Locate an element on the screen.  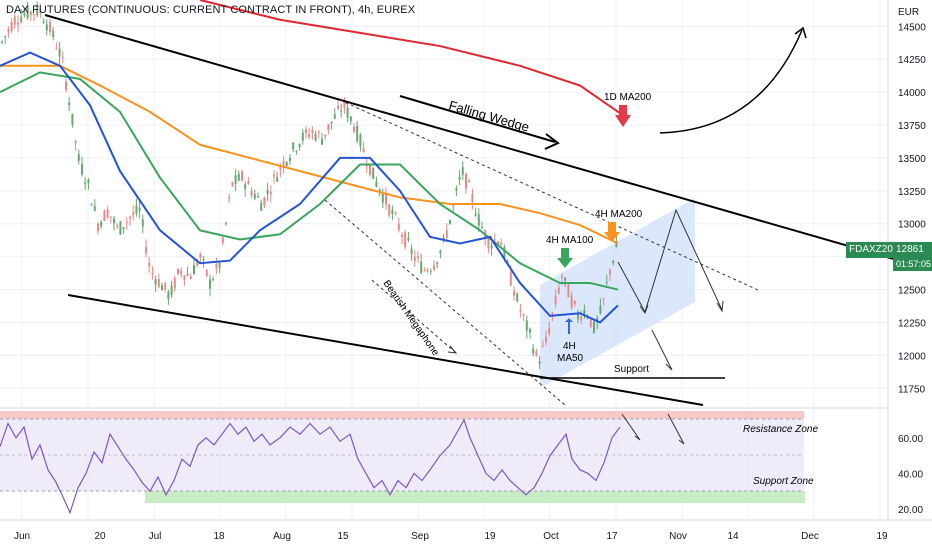
ma200-4h-arrow is located at coordinates (612, 232).